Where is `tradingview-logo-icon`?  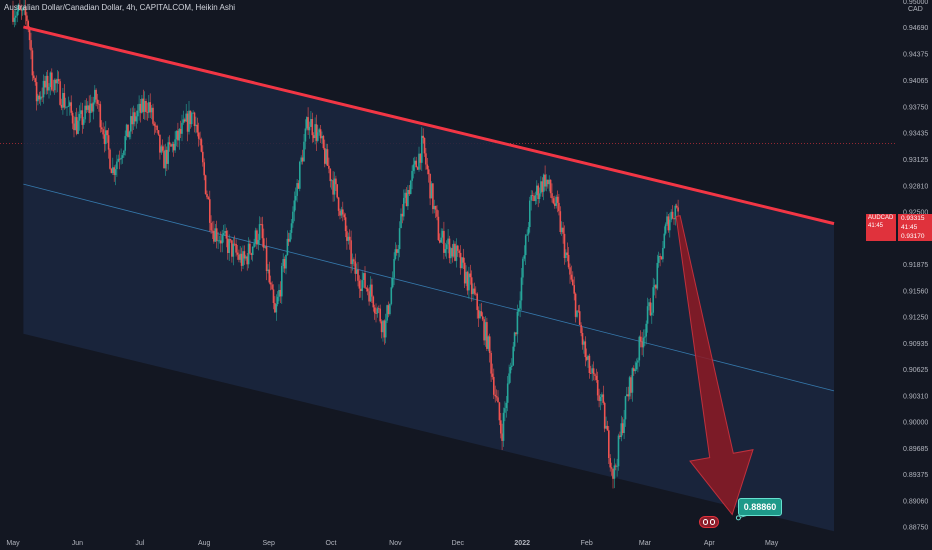
tradingview-logo-icon is located at coordinates (709, 522).